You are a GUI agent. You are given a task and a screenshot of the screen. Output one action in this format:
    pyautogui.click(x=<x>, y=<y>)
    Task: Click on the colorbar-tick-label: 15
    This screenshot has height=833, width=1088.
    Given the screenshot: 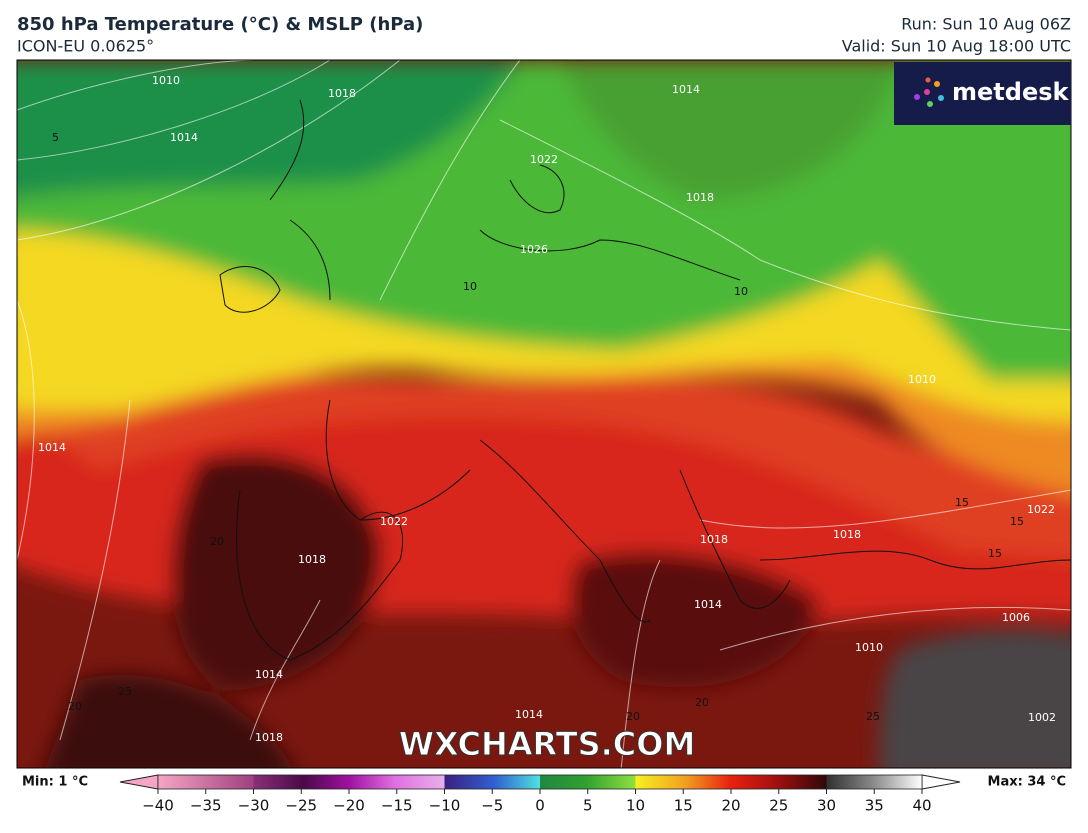 What is the action you would take?
    pyautogui.click(x=683, y=806)
    